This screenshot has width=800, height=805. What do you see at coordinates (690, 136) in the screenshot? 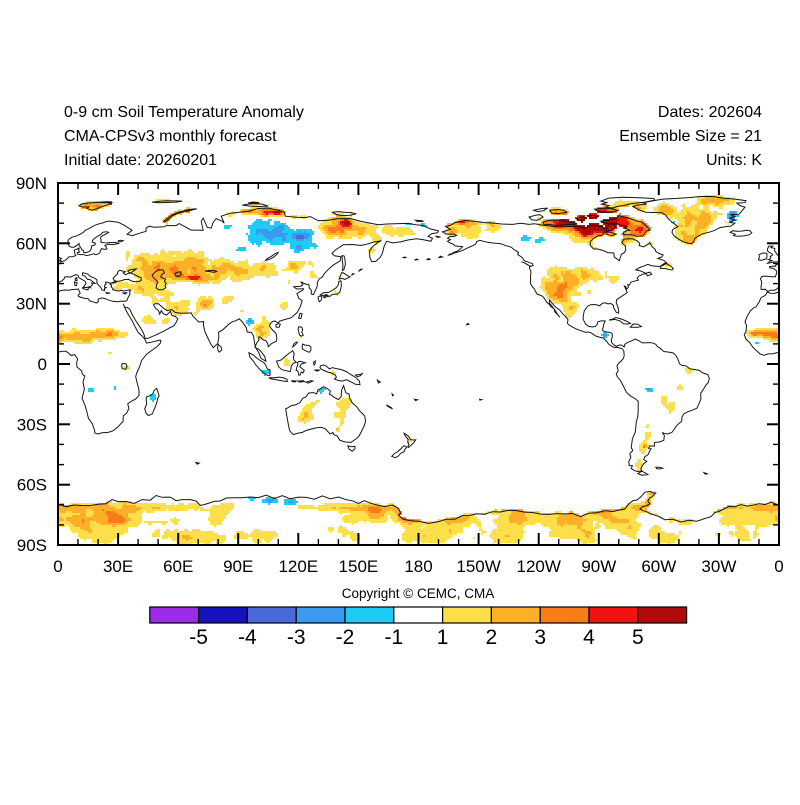
I see `svg-text: Ensemble Size = 21` at bounding box center [690, 136].